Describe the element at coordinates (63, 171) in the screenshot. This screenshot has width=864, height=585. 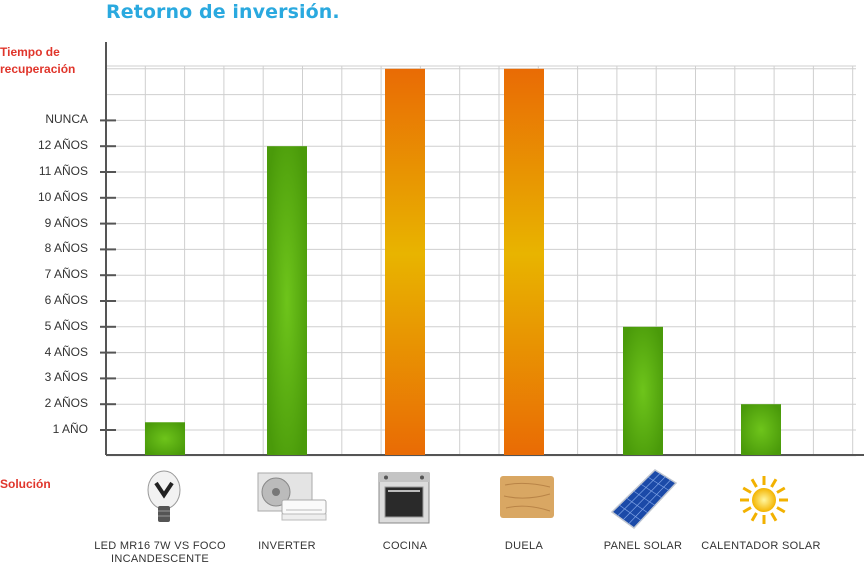
I see `y-tick-label: 11 AÑOS` at that location.